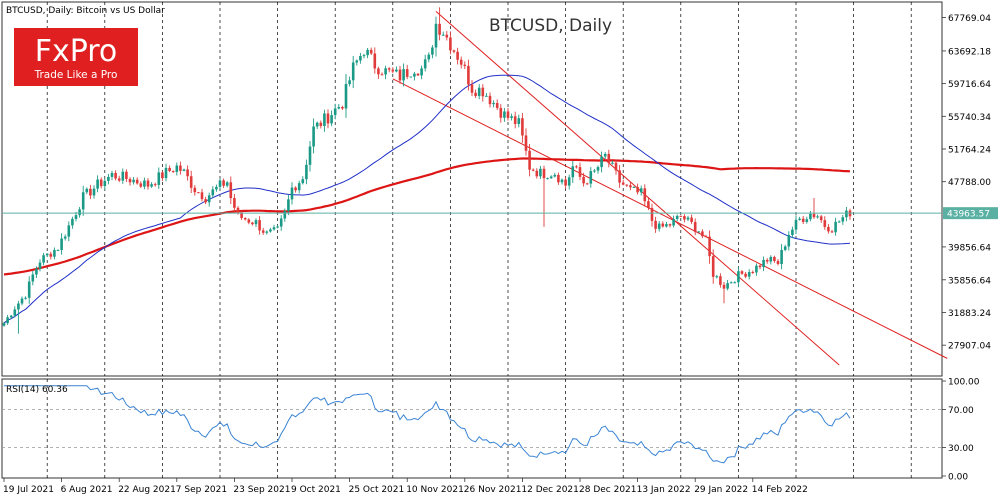 The width and height of the screenshot is (1000, 504). What do you see at coordinates (969, 85) in the screenshot?
I see `price-tick-label: 59716.64` at bounding box center [969, 85].